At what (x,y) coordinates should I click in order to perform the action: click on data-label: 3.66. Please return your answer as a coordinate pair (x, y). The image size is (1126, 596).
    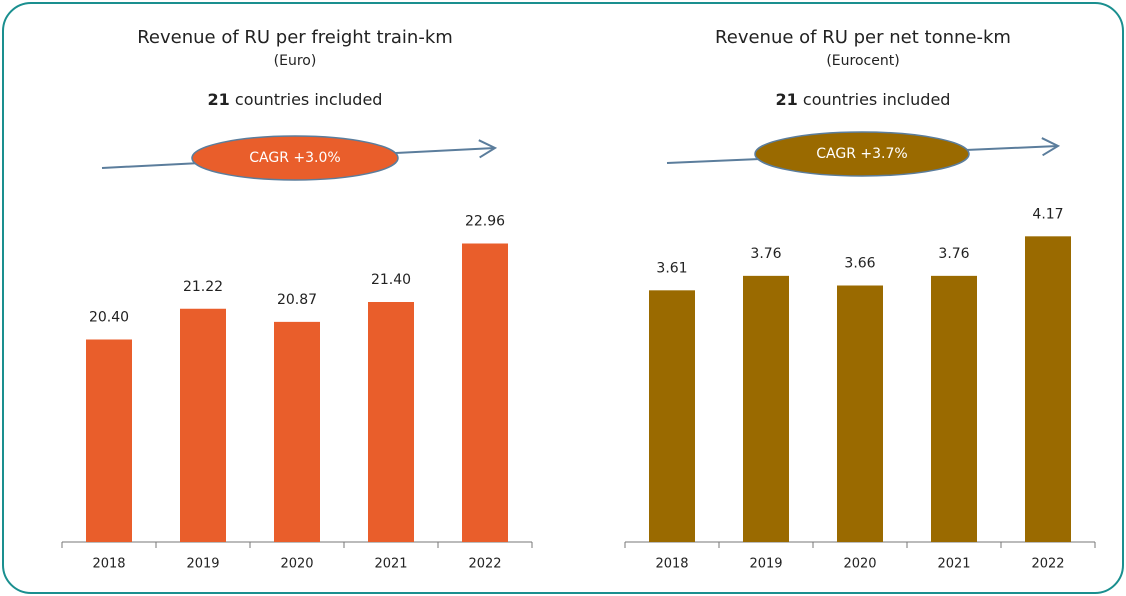
    Looking at the image, I should click on (859, 264).